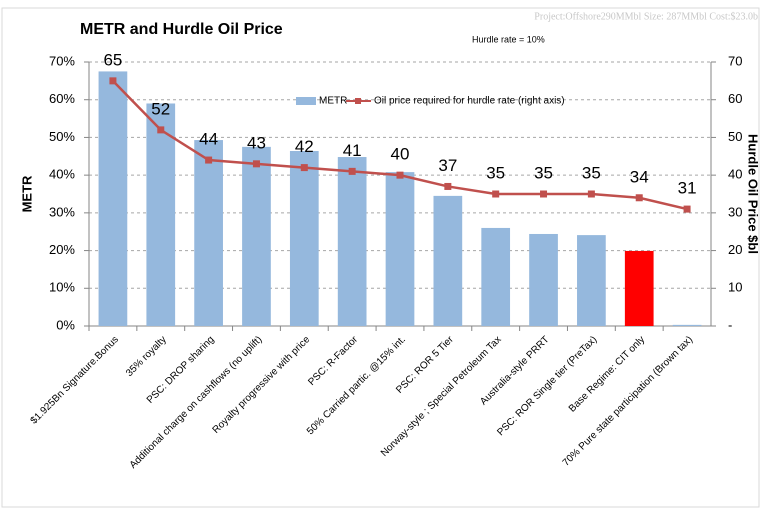 The image size is (760, 509). Describe the element at coordinates (735, 136) in the screenshot. I see `y2-tick-label: 50` at that location.